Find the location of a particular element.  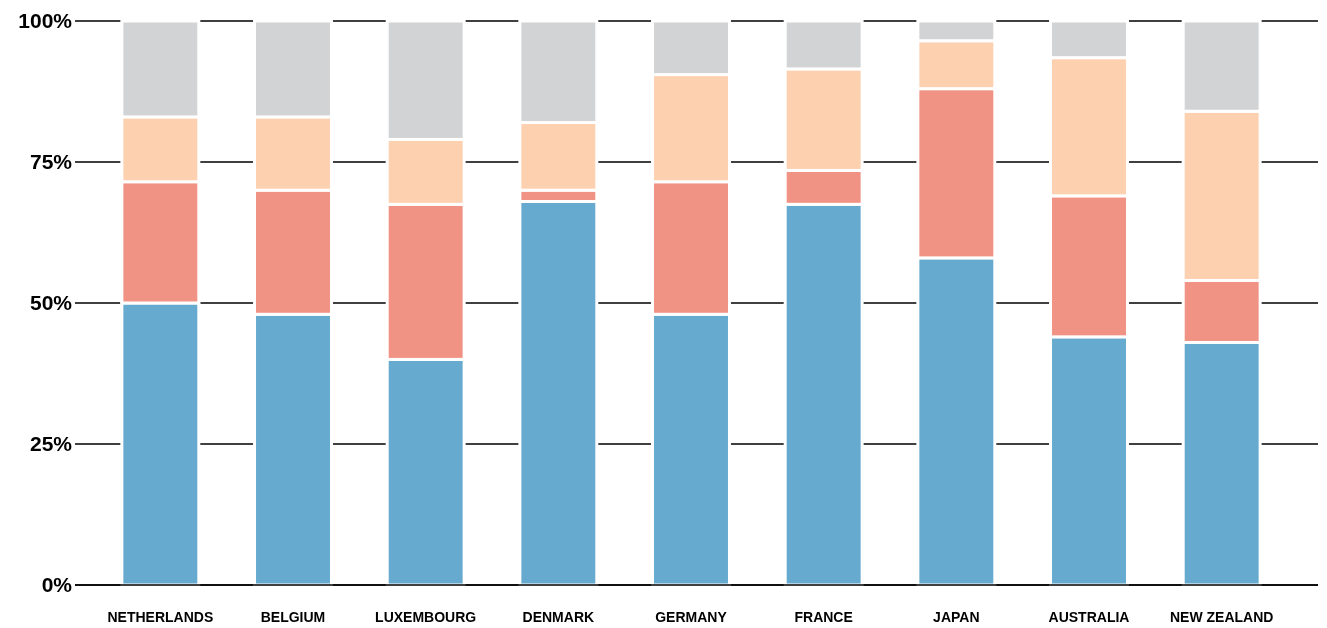

x-tick-label: LUXEMBOURG is located at coordinates (426, 617).